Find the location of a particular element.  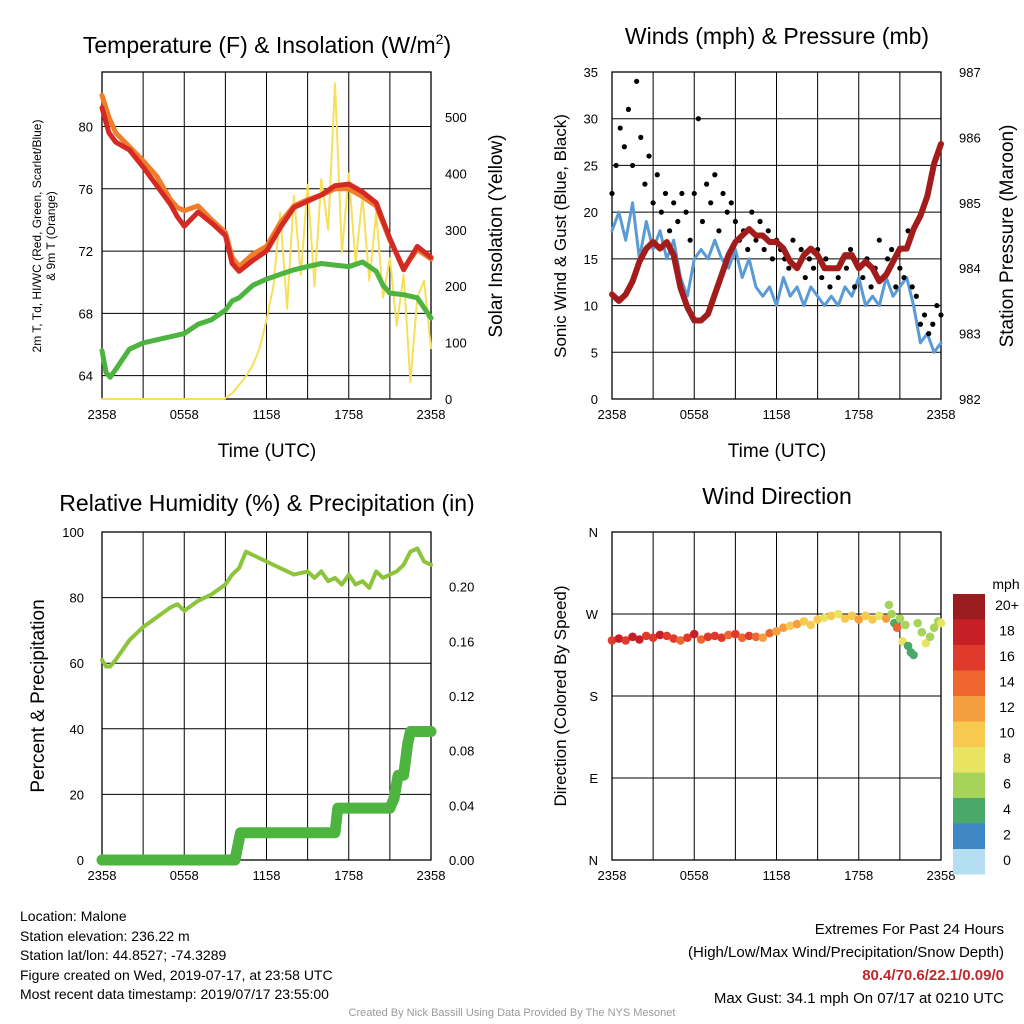

y-tick-label: 76 is located at coordinates (86, 189).